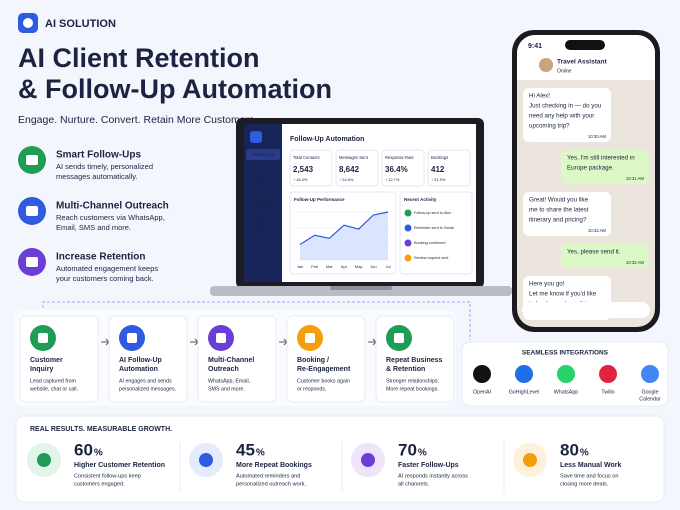 The width and height of the screenshot is (680, 510). Describe the element at coordinates (110, 217) in the screenshot. I see `feature-desc: Reach customers via WhatsApp,` at that location.